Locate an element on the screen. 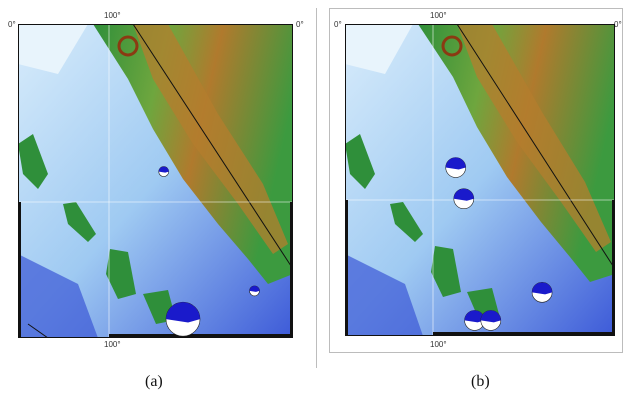 The height and width of the screenshot is (399, 630). caption-a: (a) is located at coordinates (154, 381).